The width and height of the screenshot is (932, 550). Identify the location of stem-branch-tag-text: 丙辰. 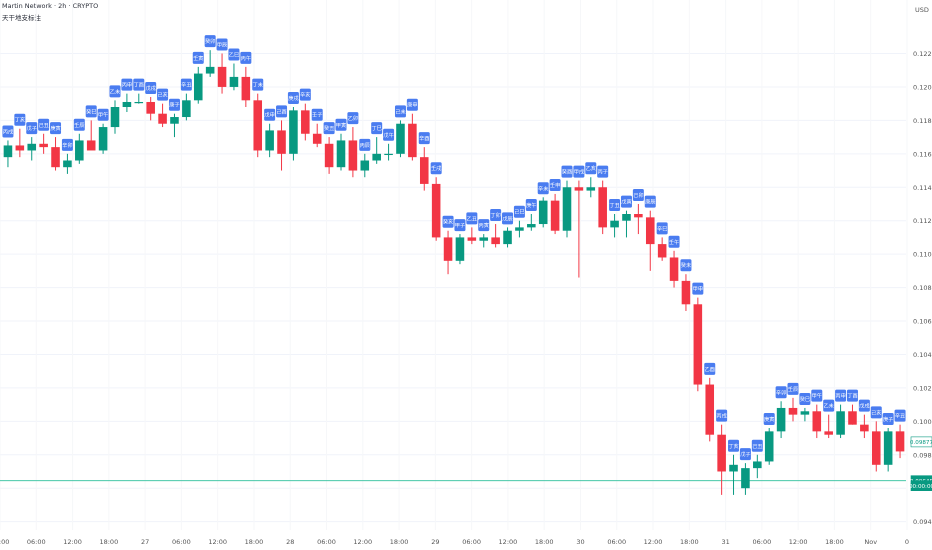
(365, 145).